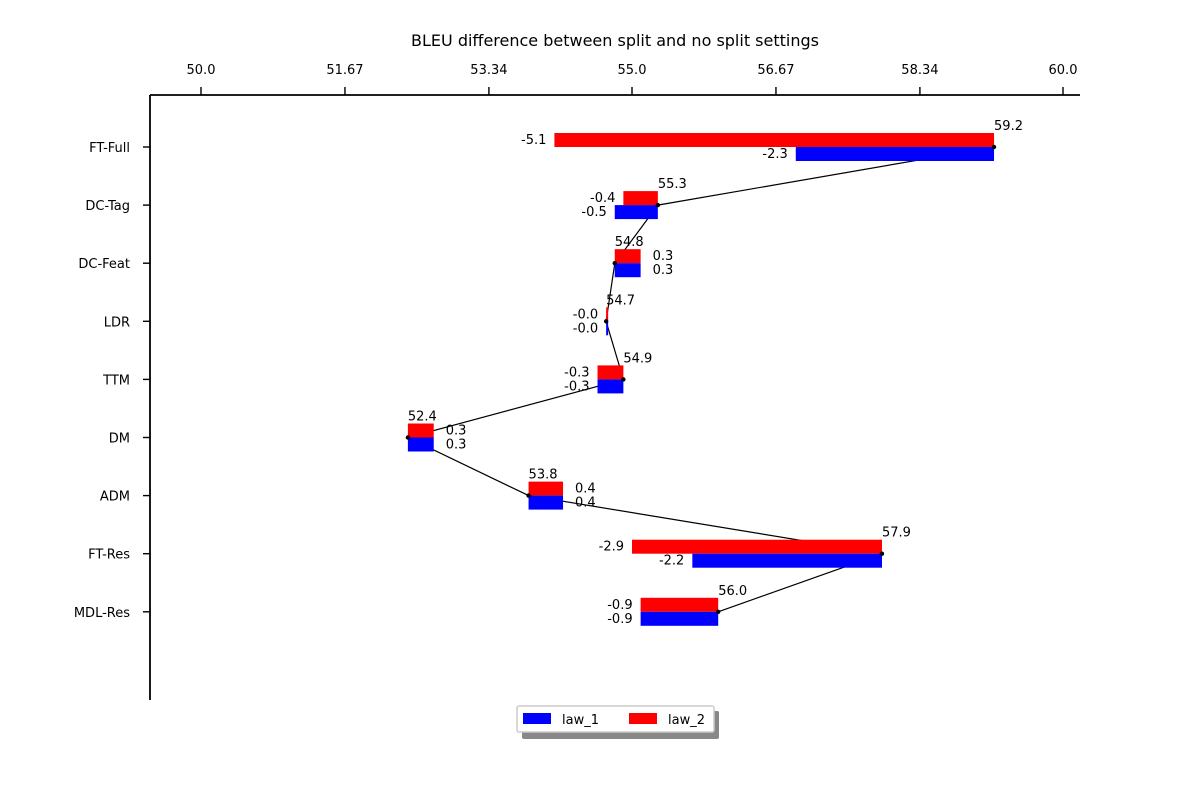  I want to click on score-label: 53.8, so click(543, 475).